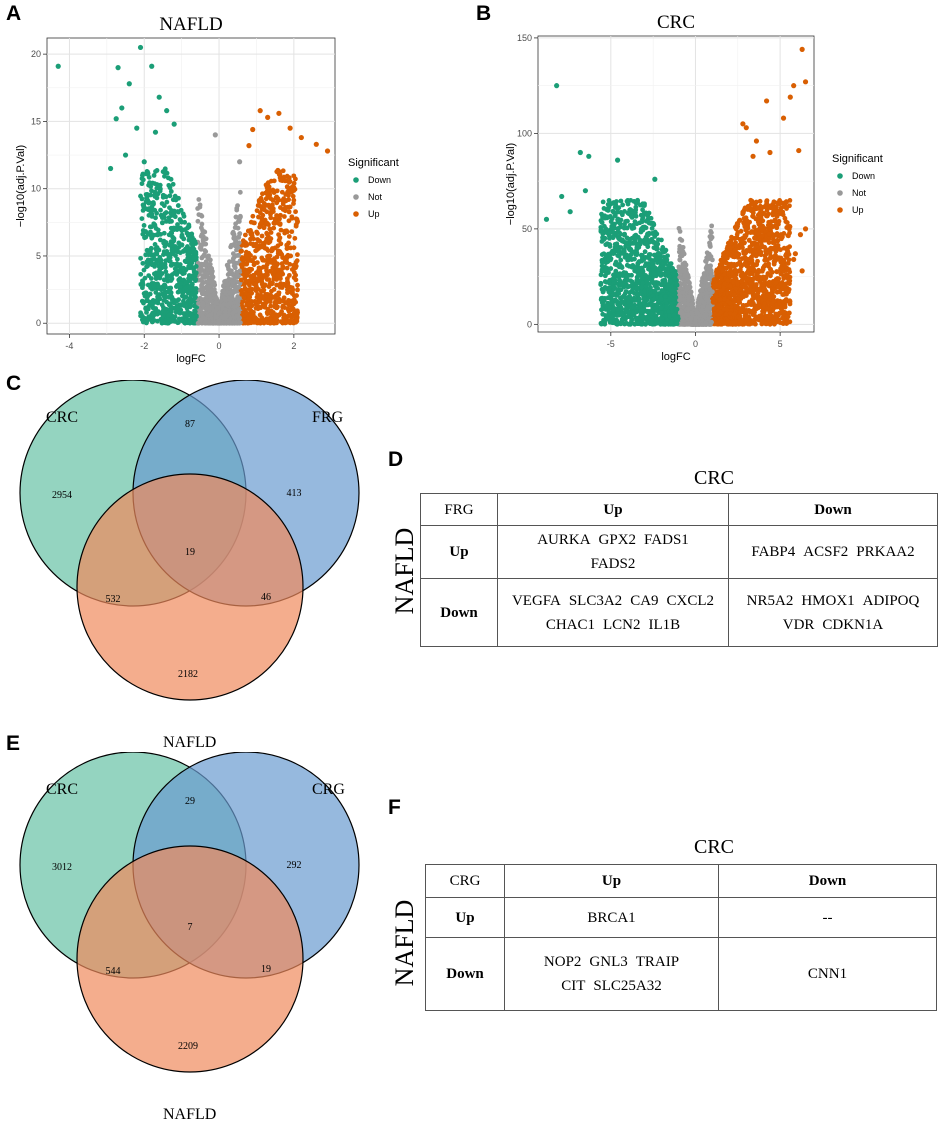 The width and height of the screenshot is (941, 1124). I want to click on panel-label-d: D, so click(396, 459).